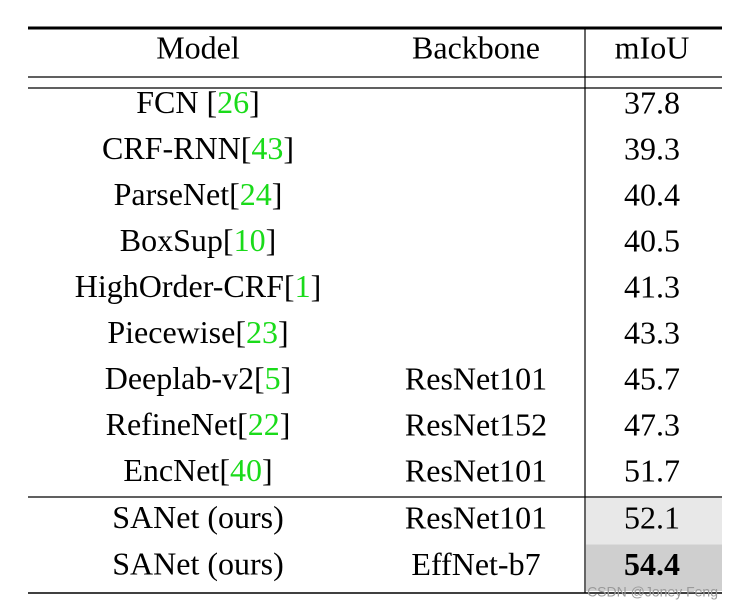  Describe the element at coordinates (256, 194) in the screenshot. I see `citation: 24` at that location.